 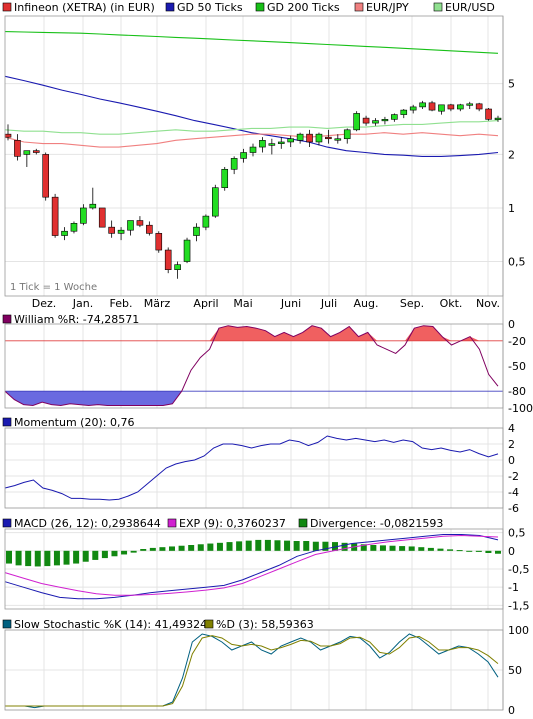 What do you see at coordinates (157, 303) in the screenshot?
I see `month-label-3: März` at bounding box center [157, 303].